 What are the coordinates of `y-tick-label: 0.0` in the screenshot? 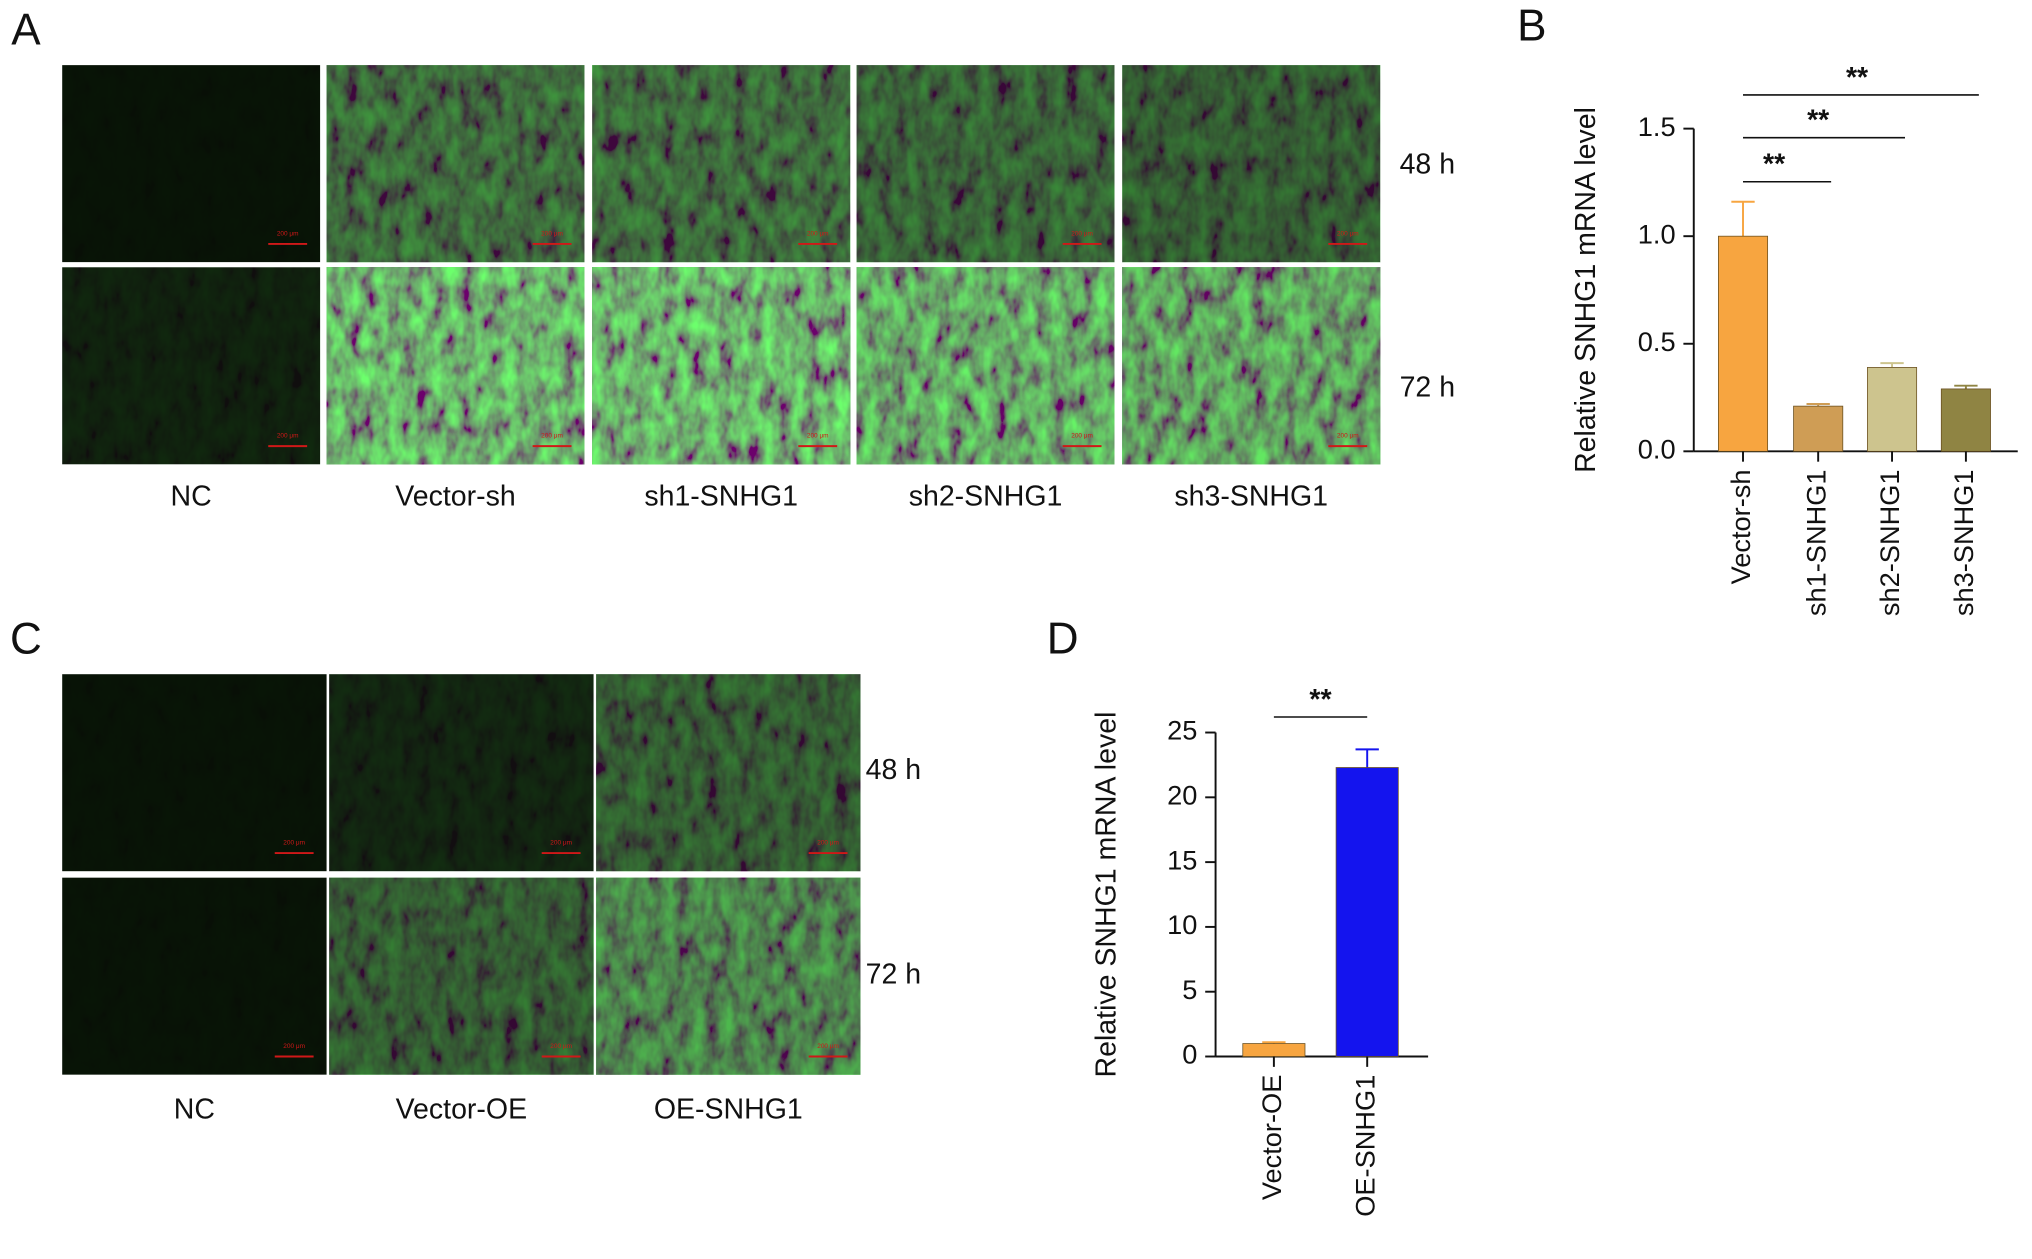 It's located at (1657, 448).